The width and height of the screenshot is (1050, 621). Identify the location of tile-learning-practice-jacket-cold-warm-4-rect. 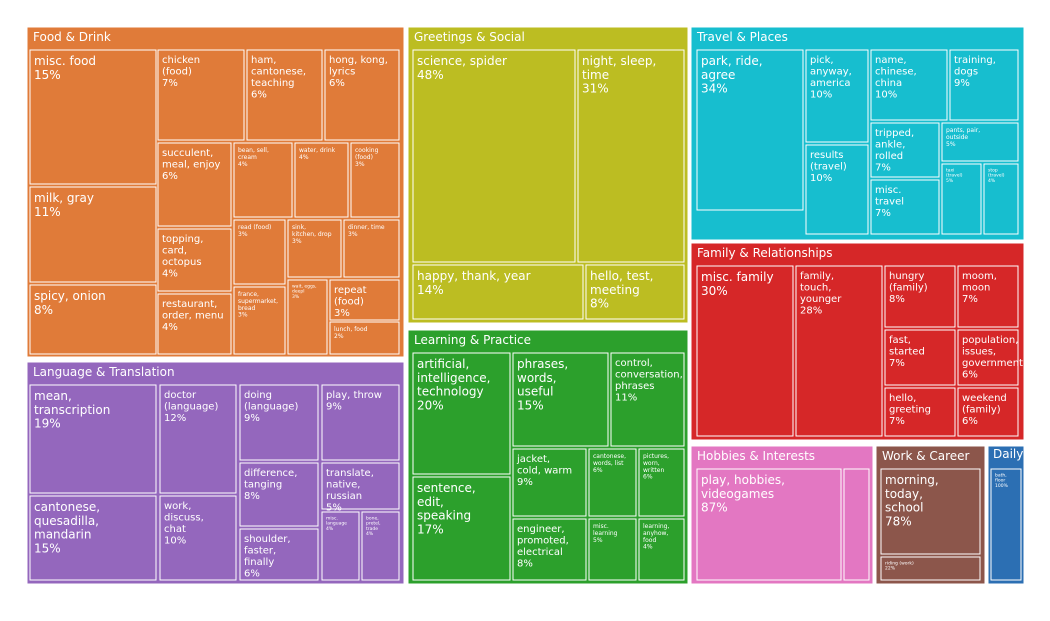
(549, 482).